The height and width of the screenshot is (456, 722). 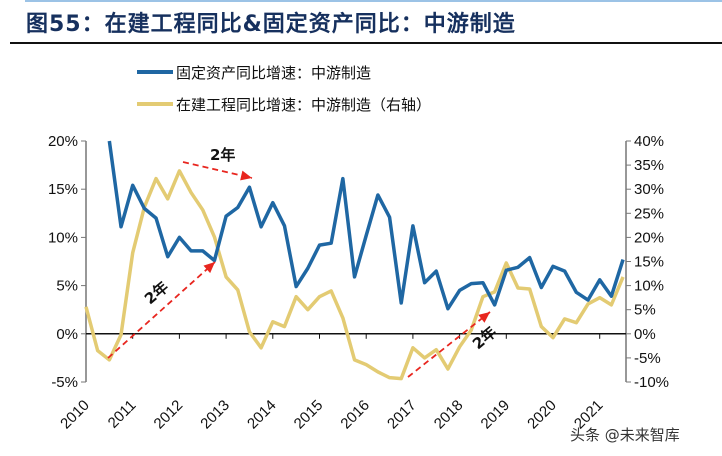 I want to click on x-tick-label: 2013, so click(x=215, y=415).